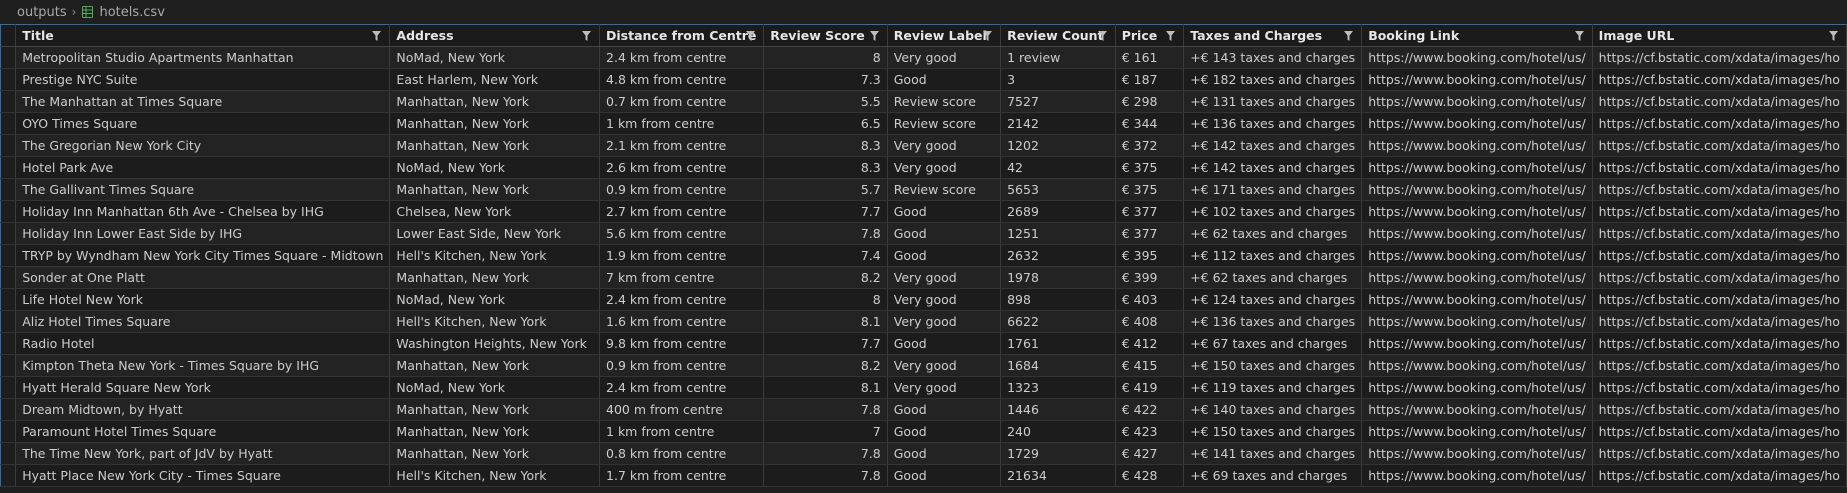 The width and height of the screenshot is (1847, 493). I want to click on table-cell: Metropolitan Studio Apartments Manhattan, so click(203, 57).